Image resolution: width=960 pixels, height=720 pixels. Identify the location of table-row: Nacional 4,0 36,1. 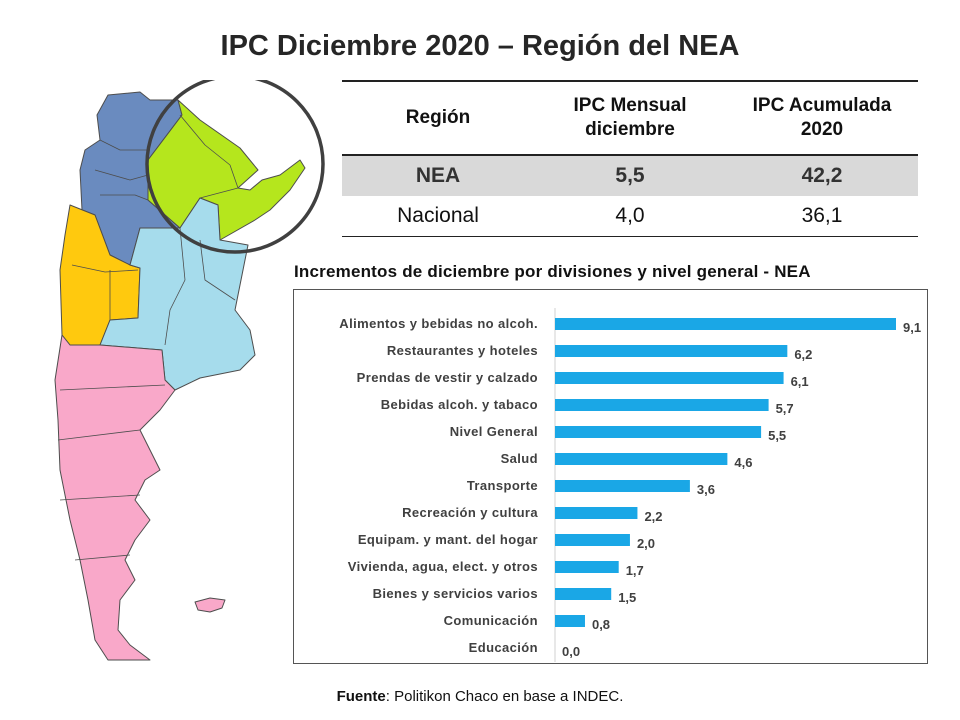
(630, 216).